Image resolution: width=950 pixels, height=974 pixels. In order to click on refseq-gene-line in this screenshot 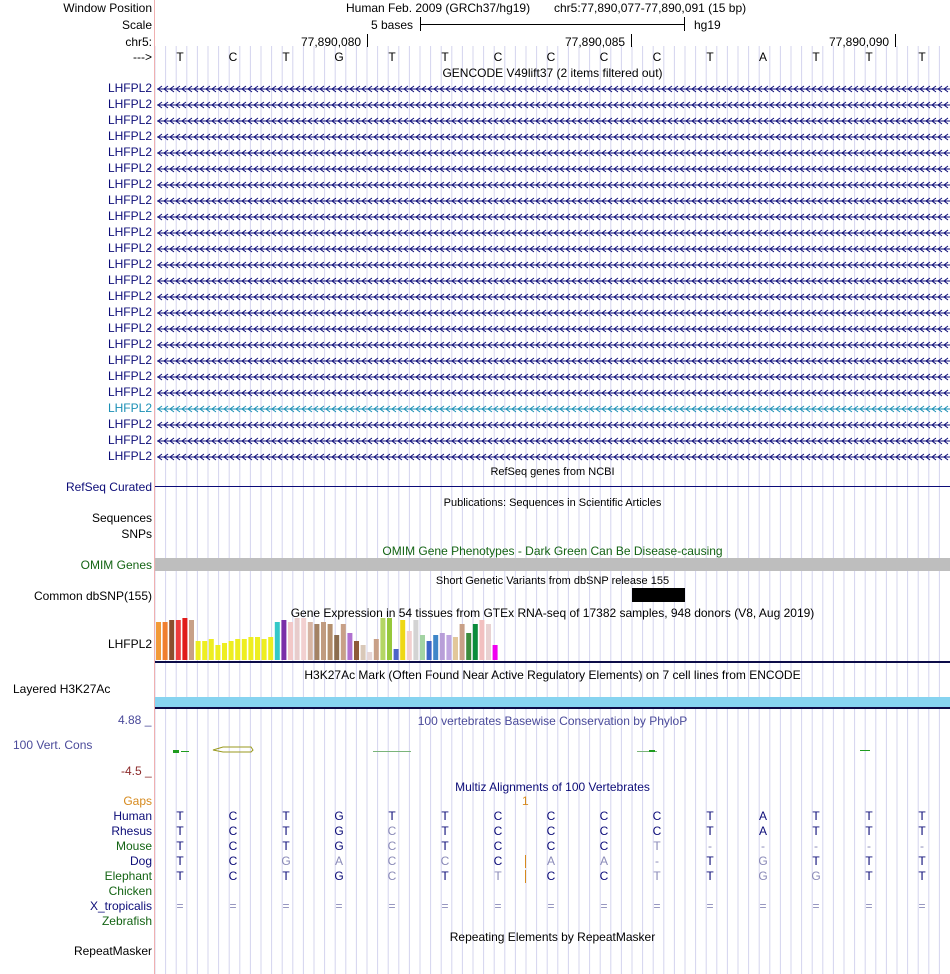, I will do `click(552, 486)`.